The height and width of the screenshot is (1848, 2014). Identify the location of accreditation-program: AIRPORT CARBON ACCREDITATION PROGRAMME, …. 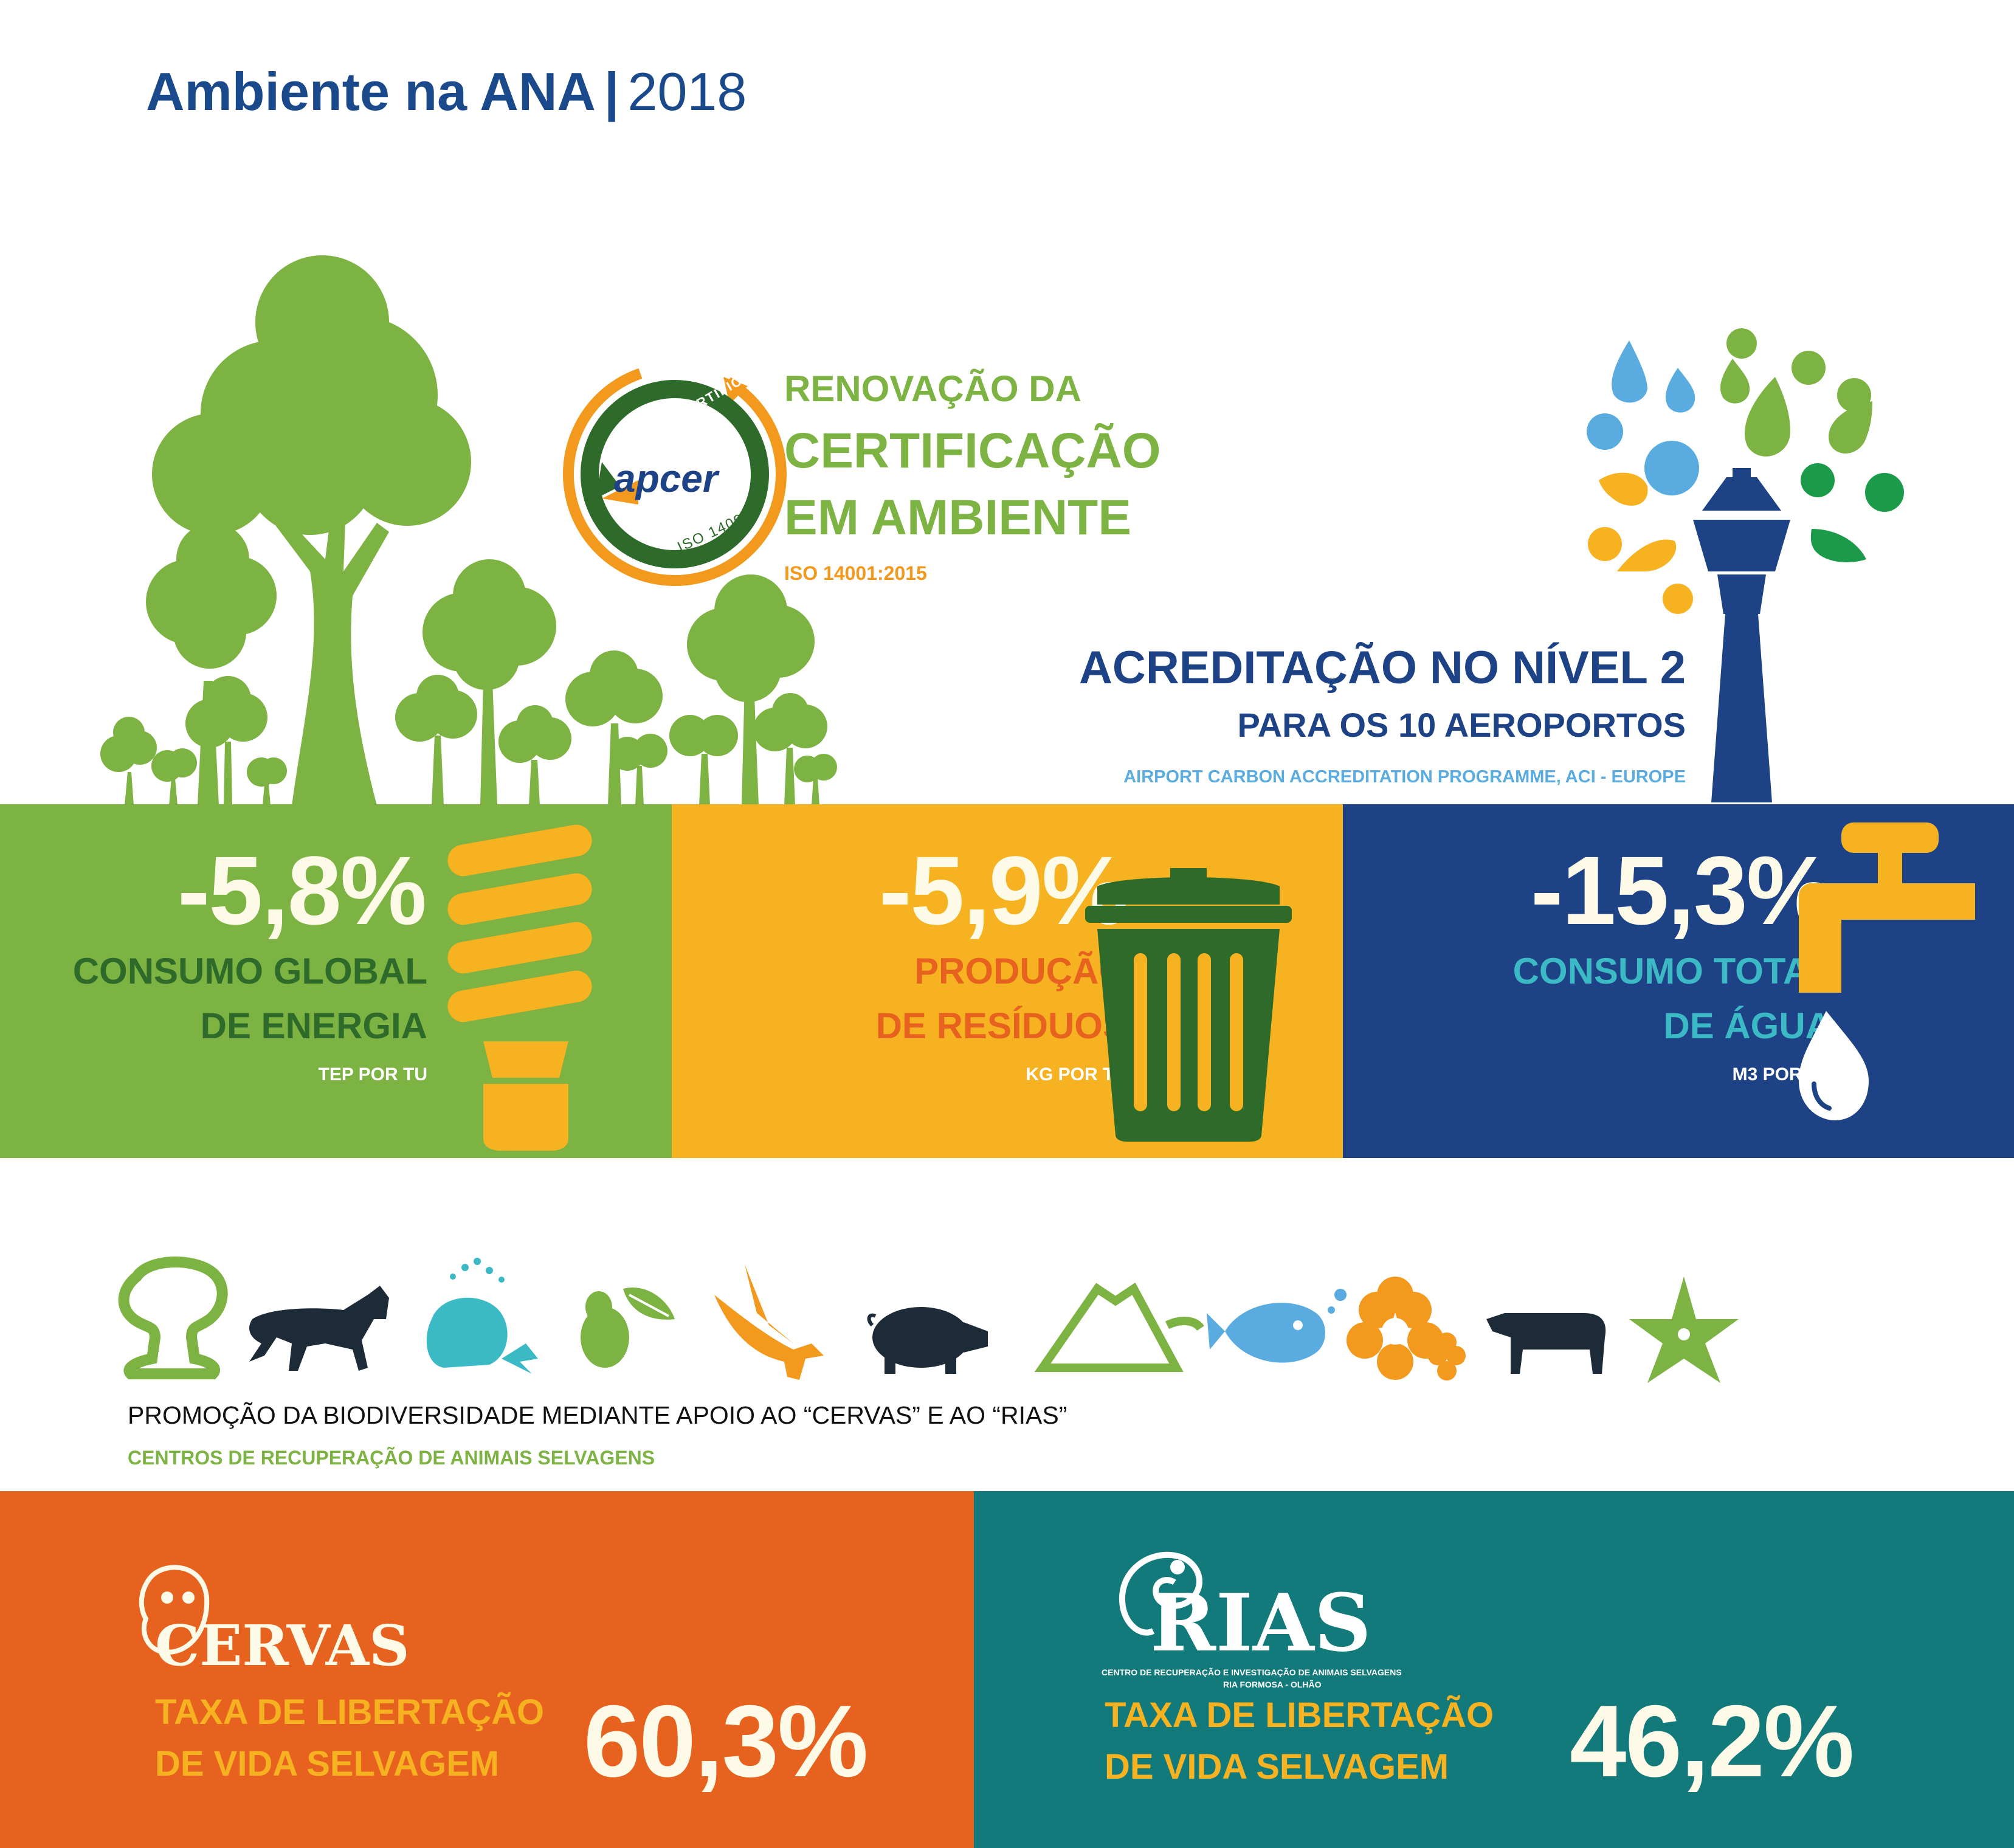
(1404, 777).